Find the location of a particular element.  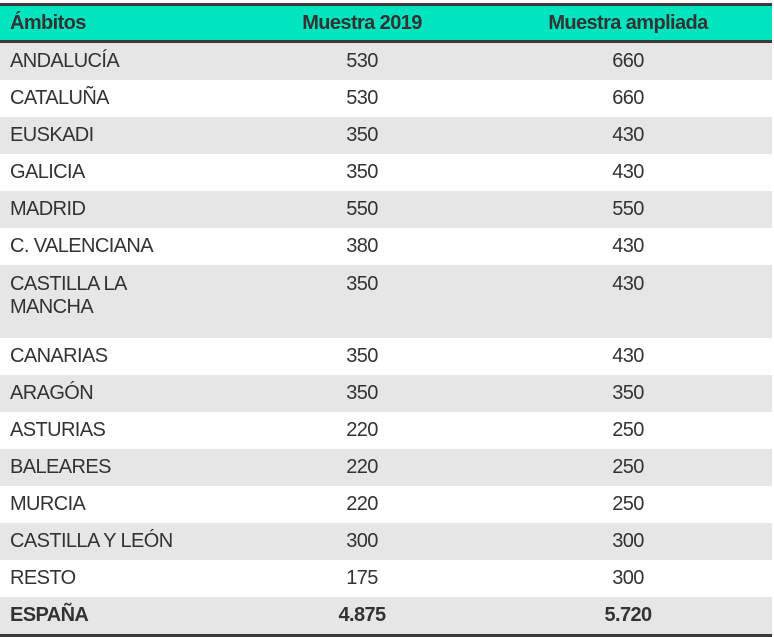

ambito-cell: BALEARES is located at coordinates (60, 467).